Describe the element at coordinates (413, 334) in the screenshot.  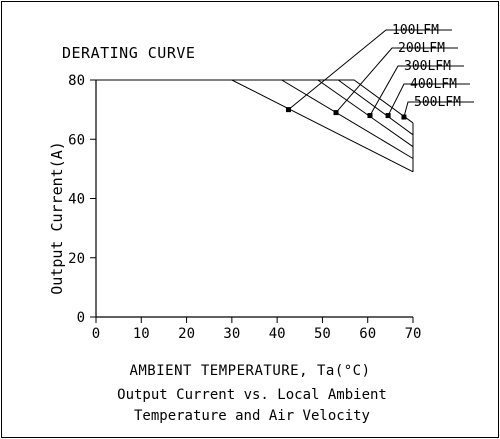
I see `x-tick-label: 70` at that location.